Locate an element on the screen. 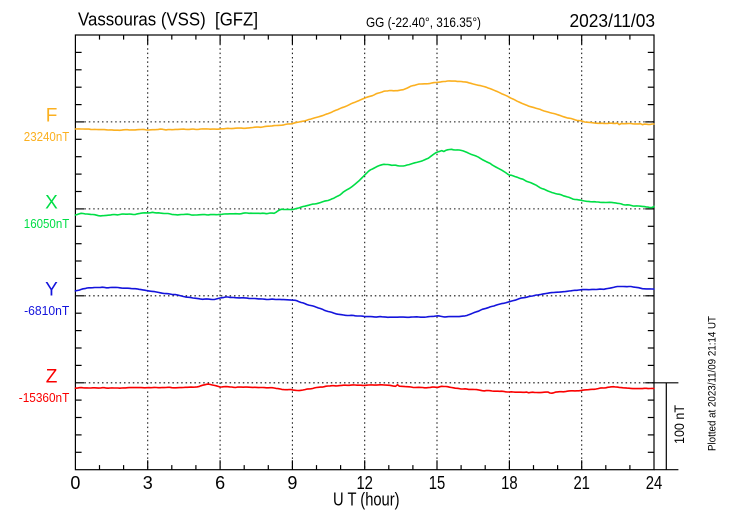 This screenshot has height=520, width=730. svg-text: 100 nT is located at coordinates (679, 424).